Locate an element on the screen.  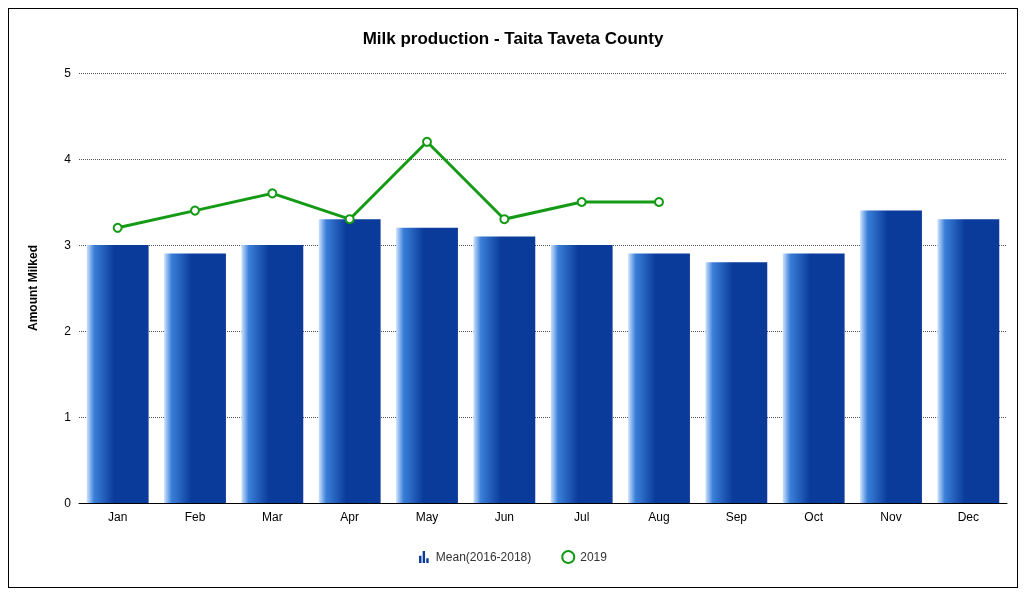
y-axis-title: Amount Milked is located at coordinates (33, 288).